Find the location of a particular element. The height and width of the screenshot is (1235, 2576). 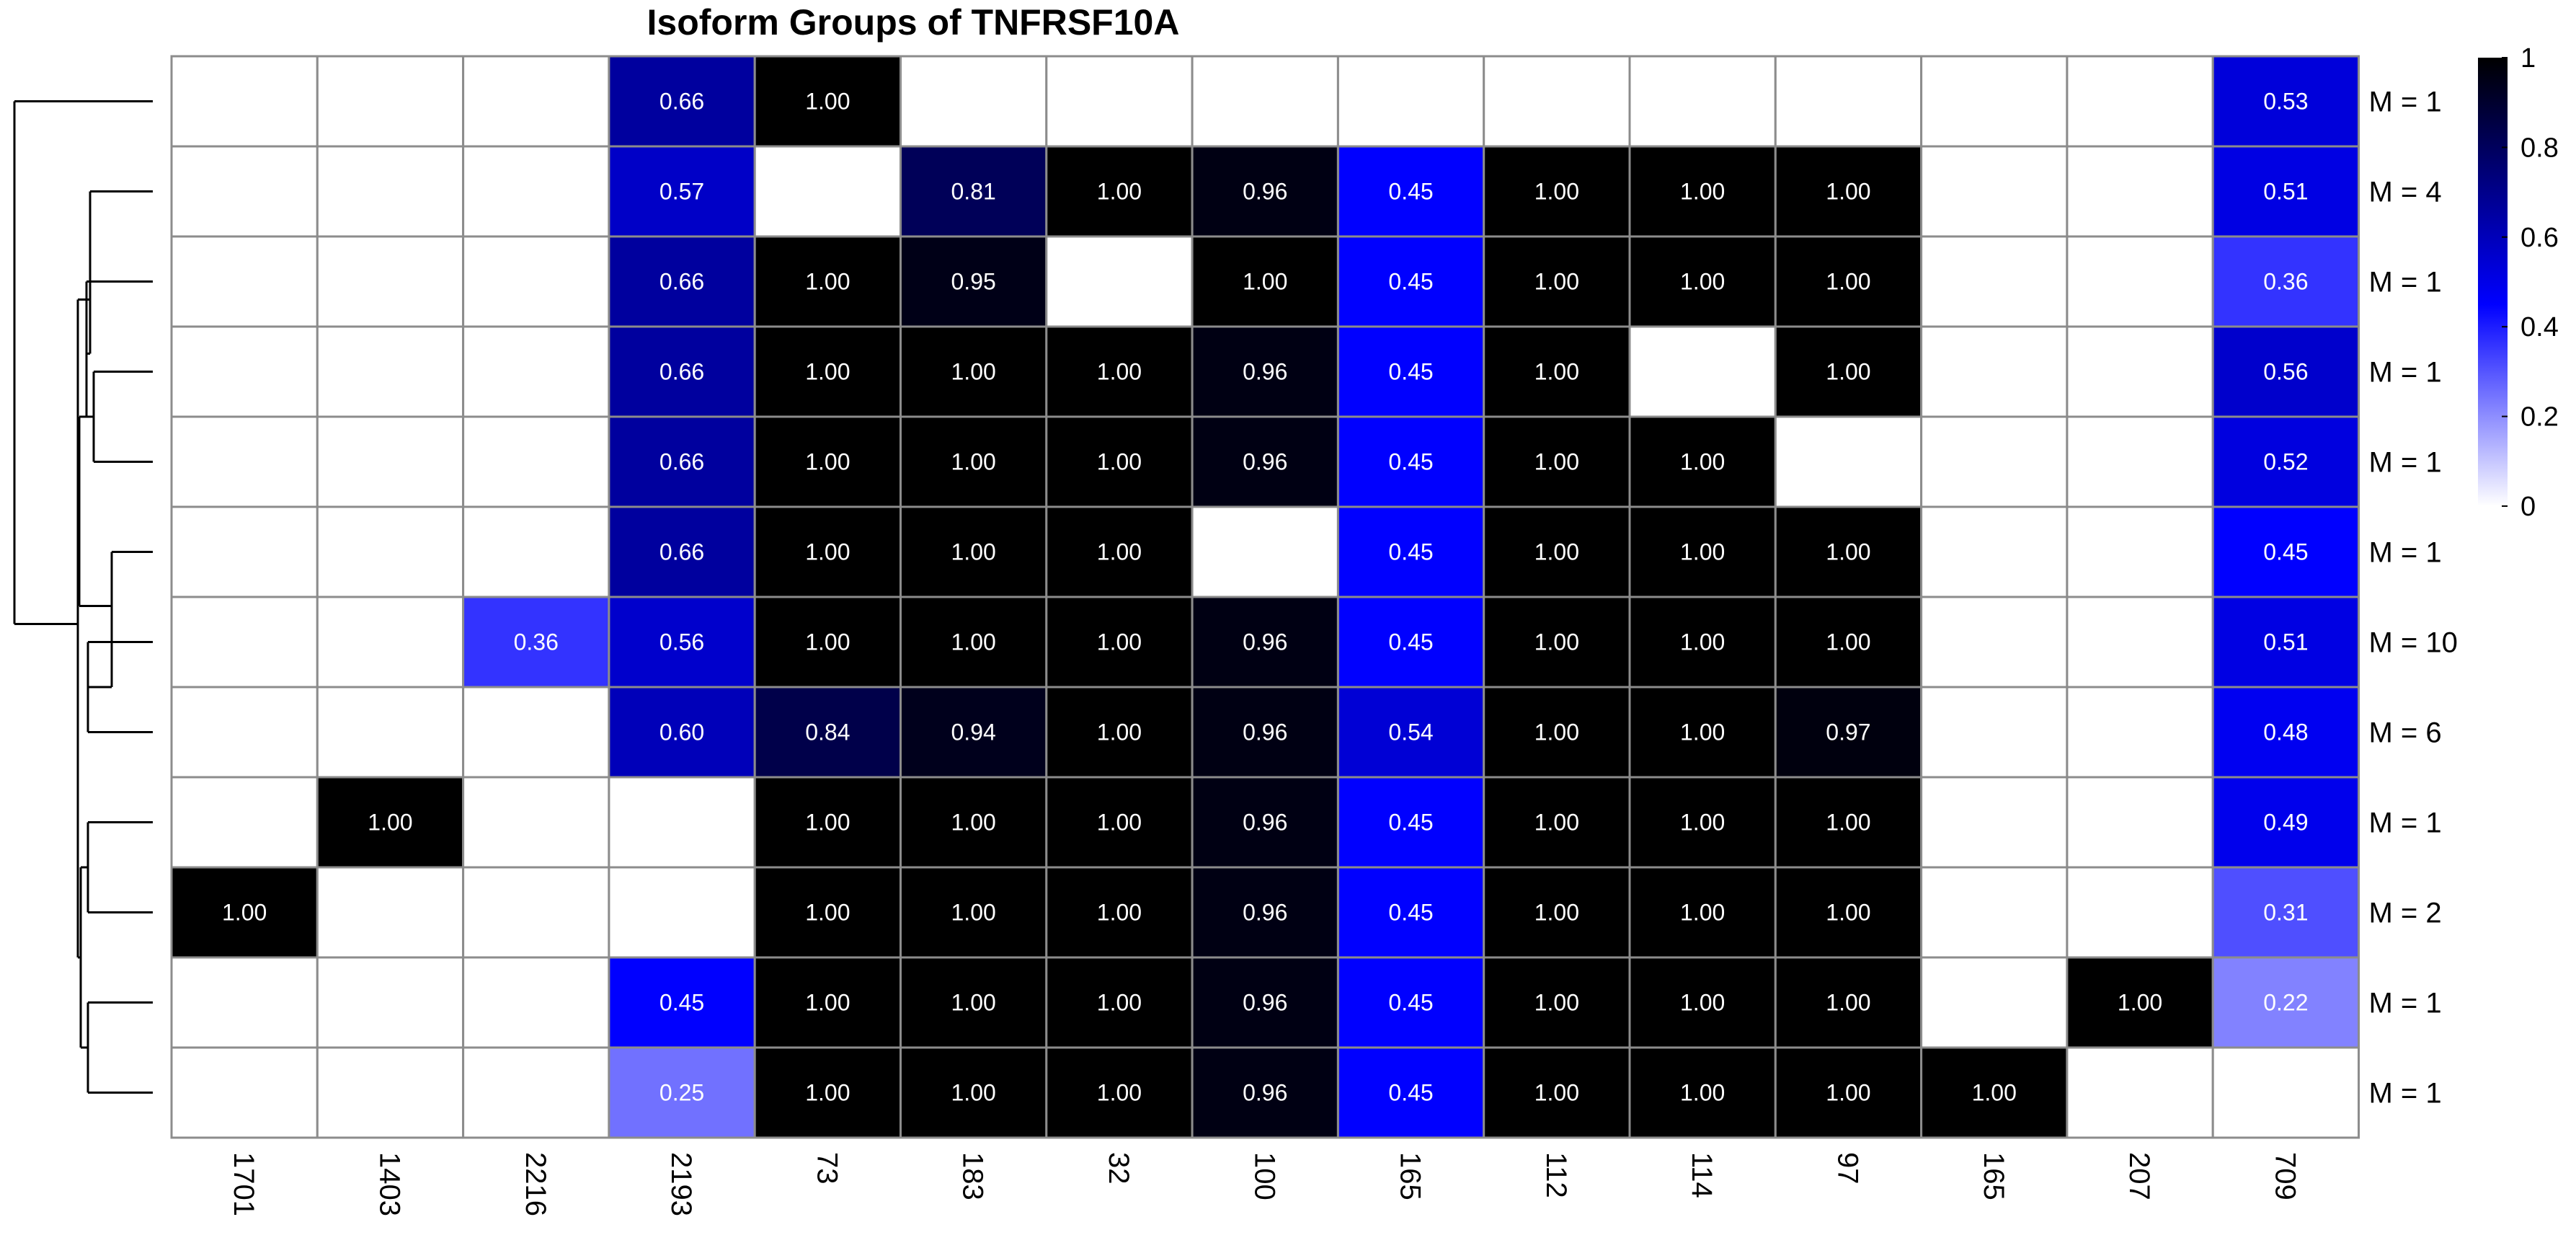

column-label: 2216 is located at coordinates (535, 1184).